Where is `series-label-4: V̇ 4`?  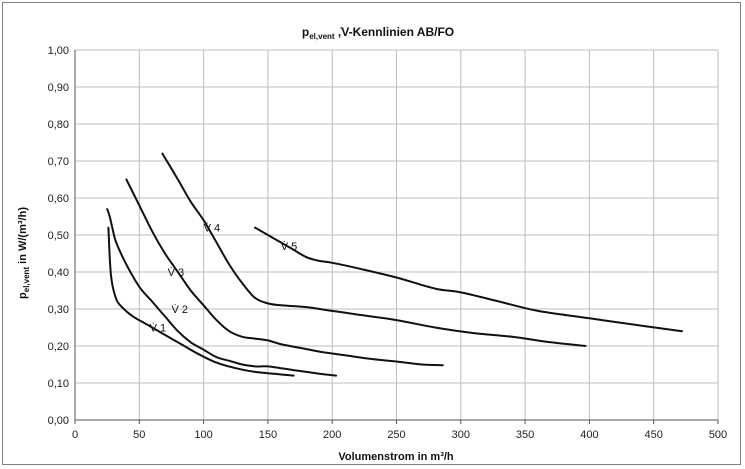 series-label-4: V̇ 4 is located at coordinates (212, 228).